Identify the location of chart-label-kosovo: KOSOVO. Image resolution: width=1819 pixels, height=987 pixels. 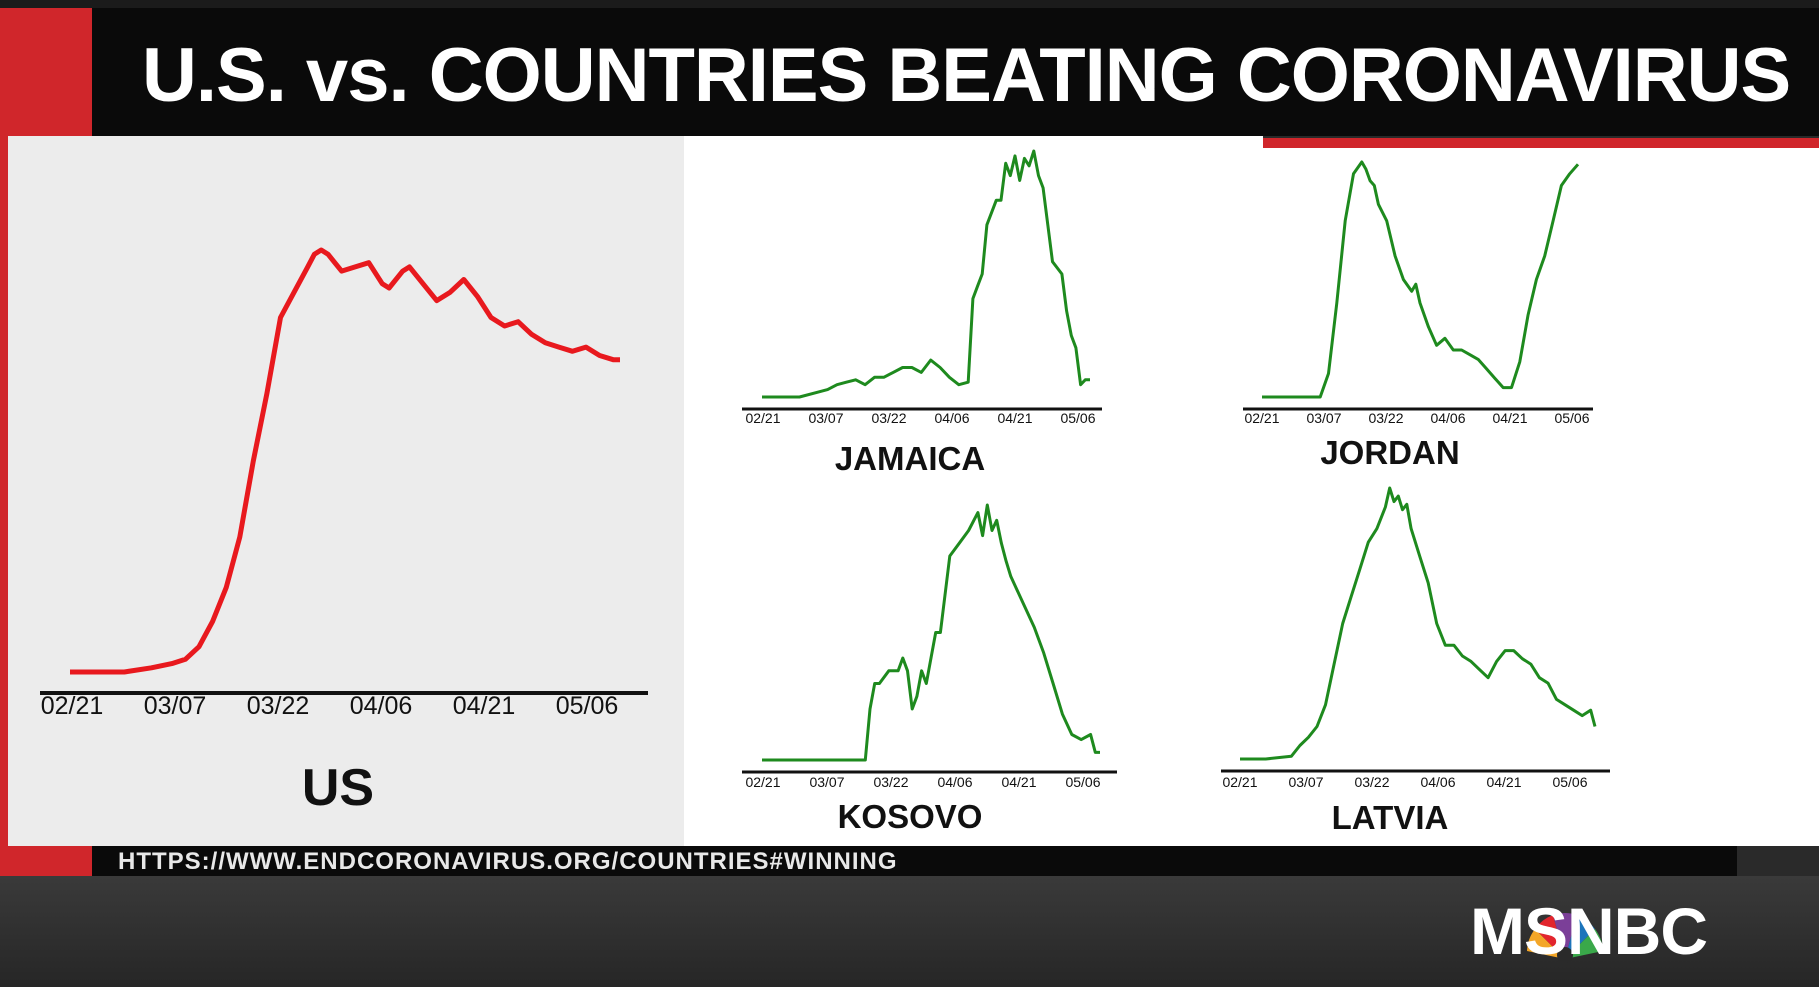
(910, 816).